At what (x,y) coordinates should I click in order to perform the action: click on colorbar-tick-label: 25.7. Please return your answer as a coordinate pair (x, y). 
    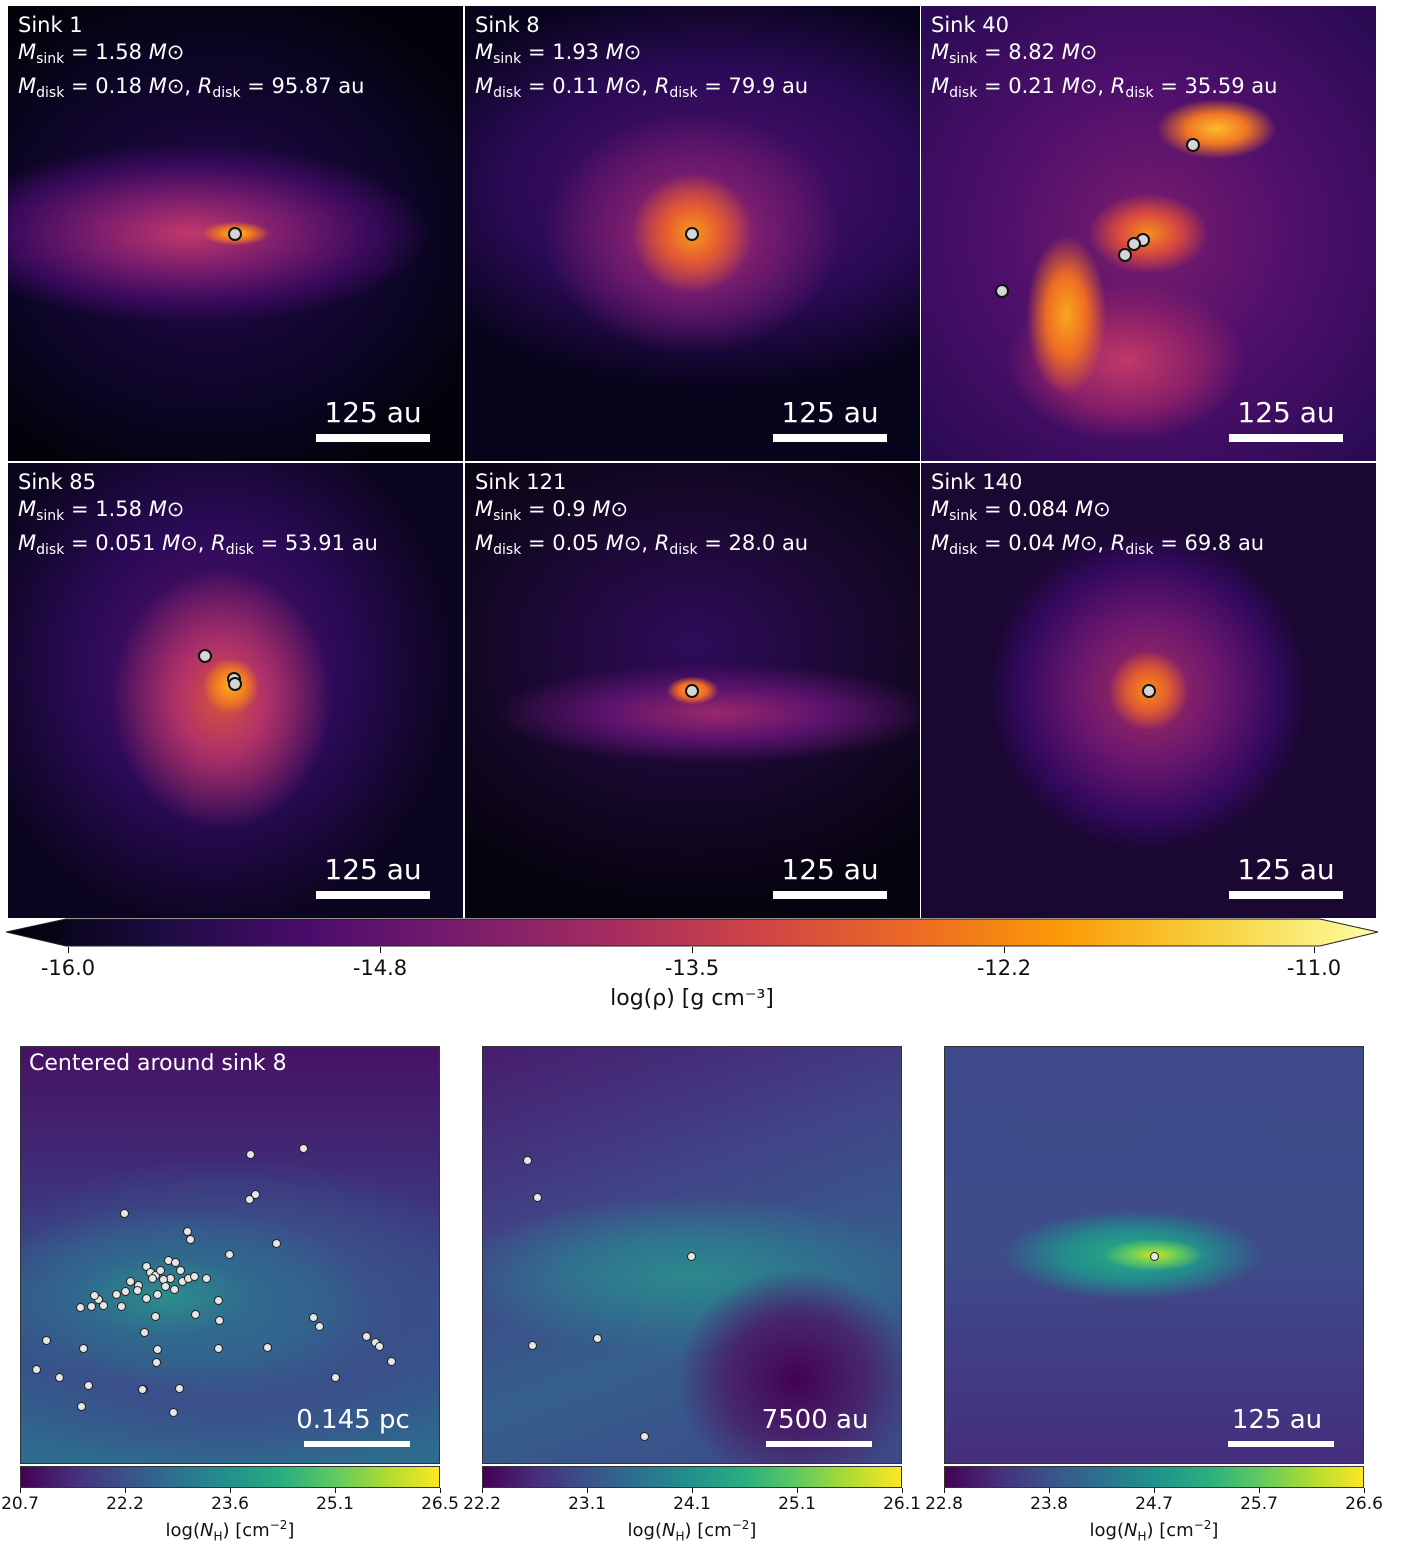
    Looking at the image, I should click on (1259, 1504).